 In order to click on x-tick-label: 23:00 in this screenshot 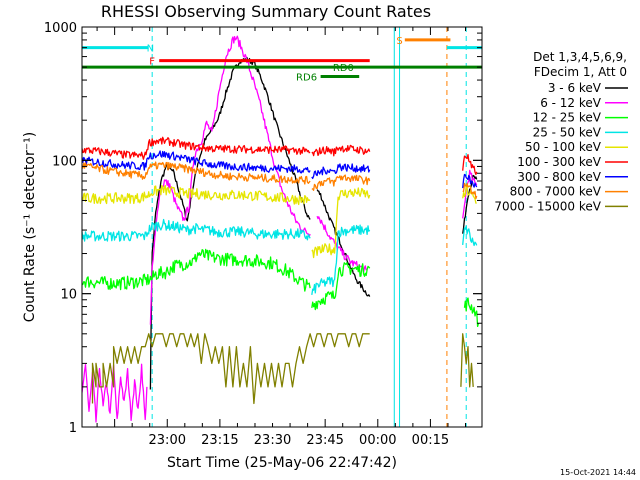, I will do `click(167, 440)`.